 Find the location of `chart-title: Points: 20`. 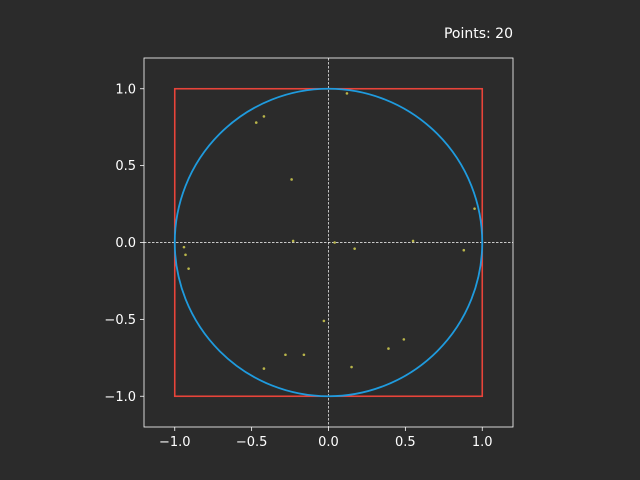

chart-title: Points: 20 is located at coordinates (478, 34).